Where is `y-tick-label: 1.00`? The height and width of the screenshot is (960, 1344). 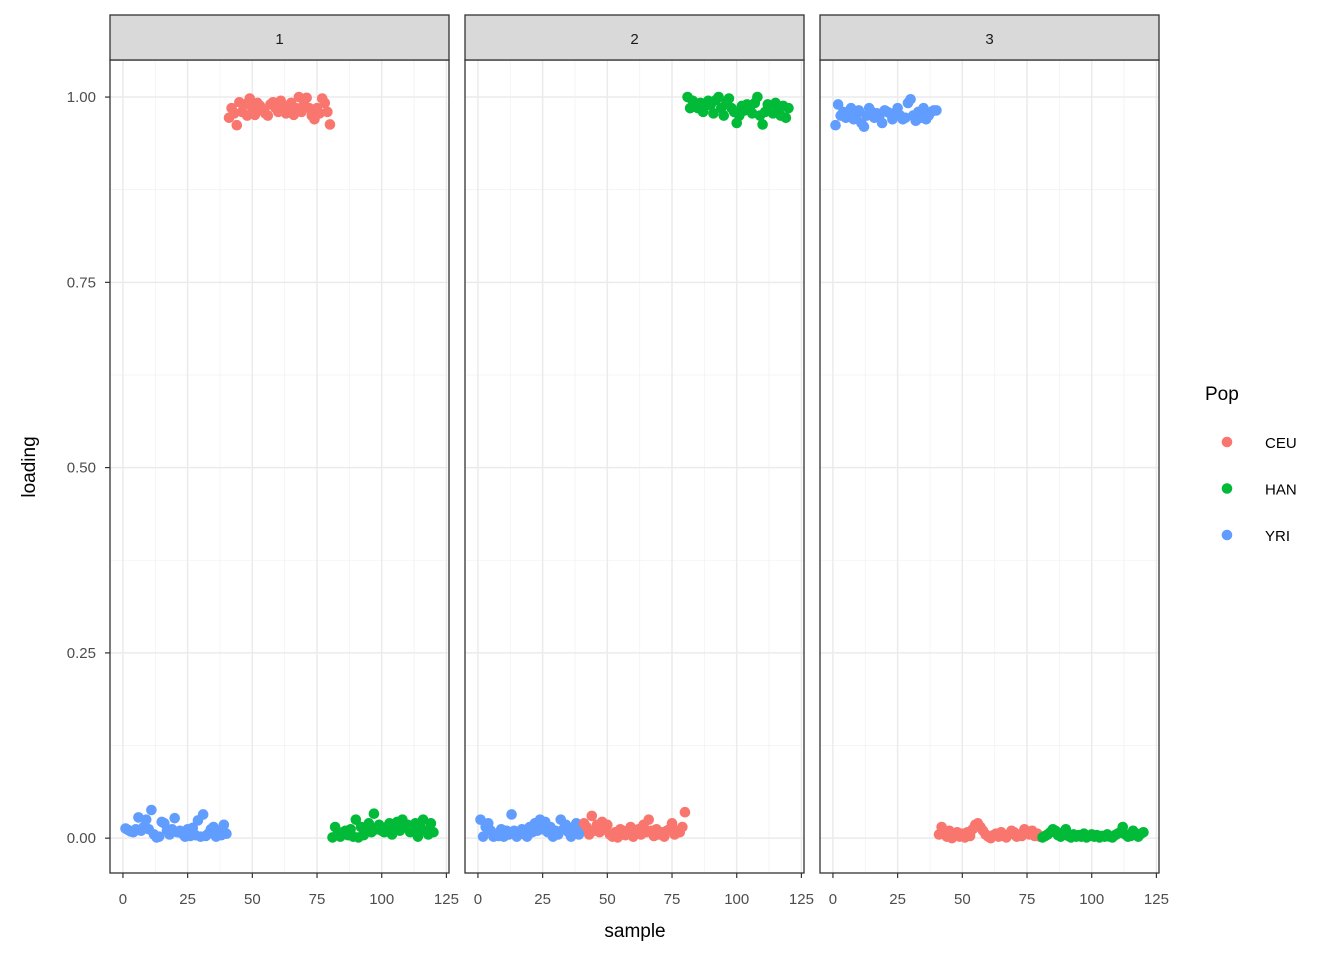 y-tick-label: 1.00 is located at coordinates (81, 97).